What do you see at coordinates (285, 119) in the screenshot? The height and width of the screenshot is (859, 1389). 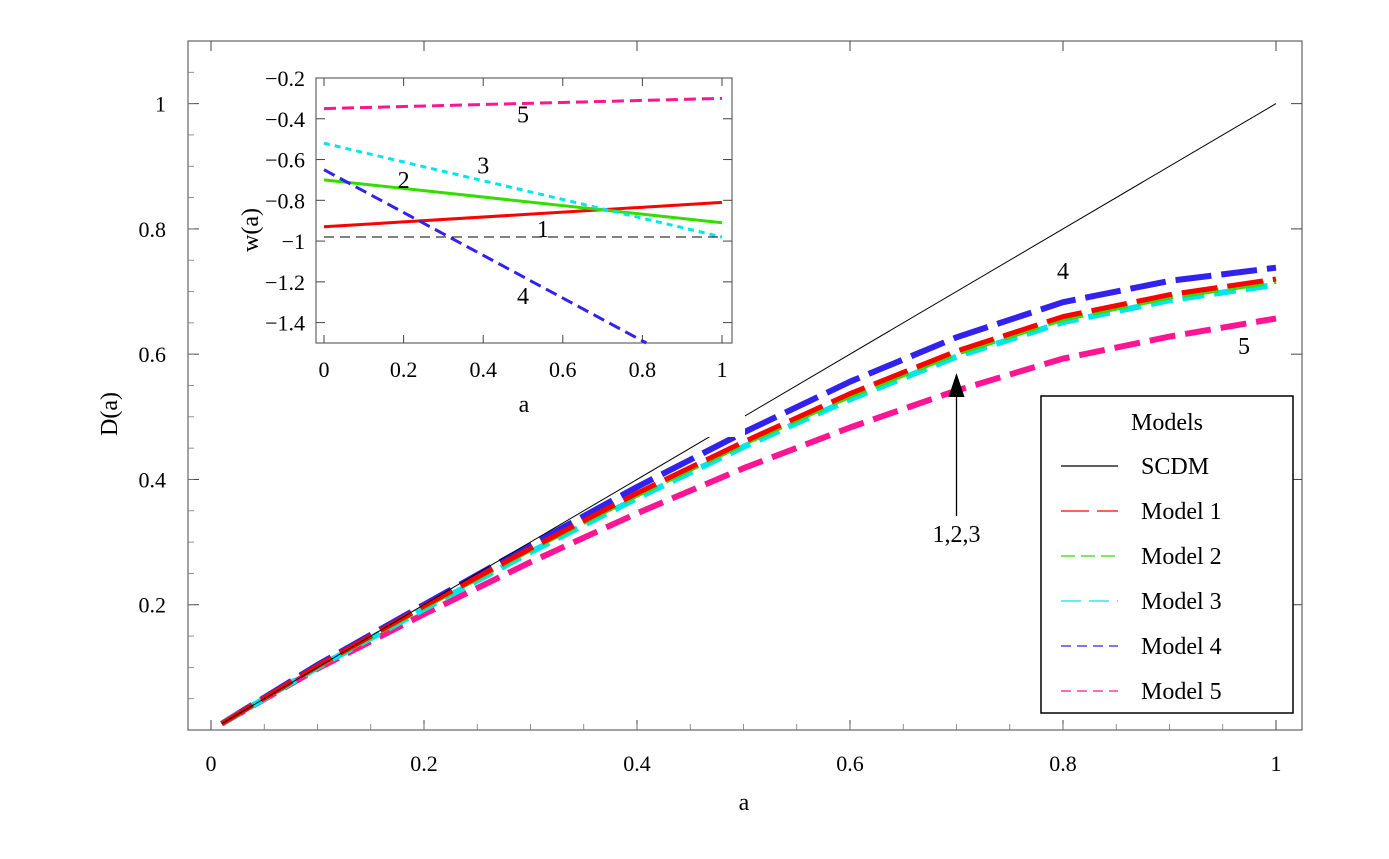 I see `inset-y-tick-label: −0.4` at bounding box center [285, 119].